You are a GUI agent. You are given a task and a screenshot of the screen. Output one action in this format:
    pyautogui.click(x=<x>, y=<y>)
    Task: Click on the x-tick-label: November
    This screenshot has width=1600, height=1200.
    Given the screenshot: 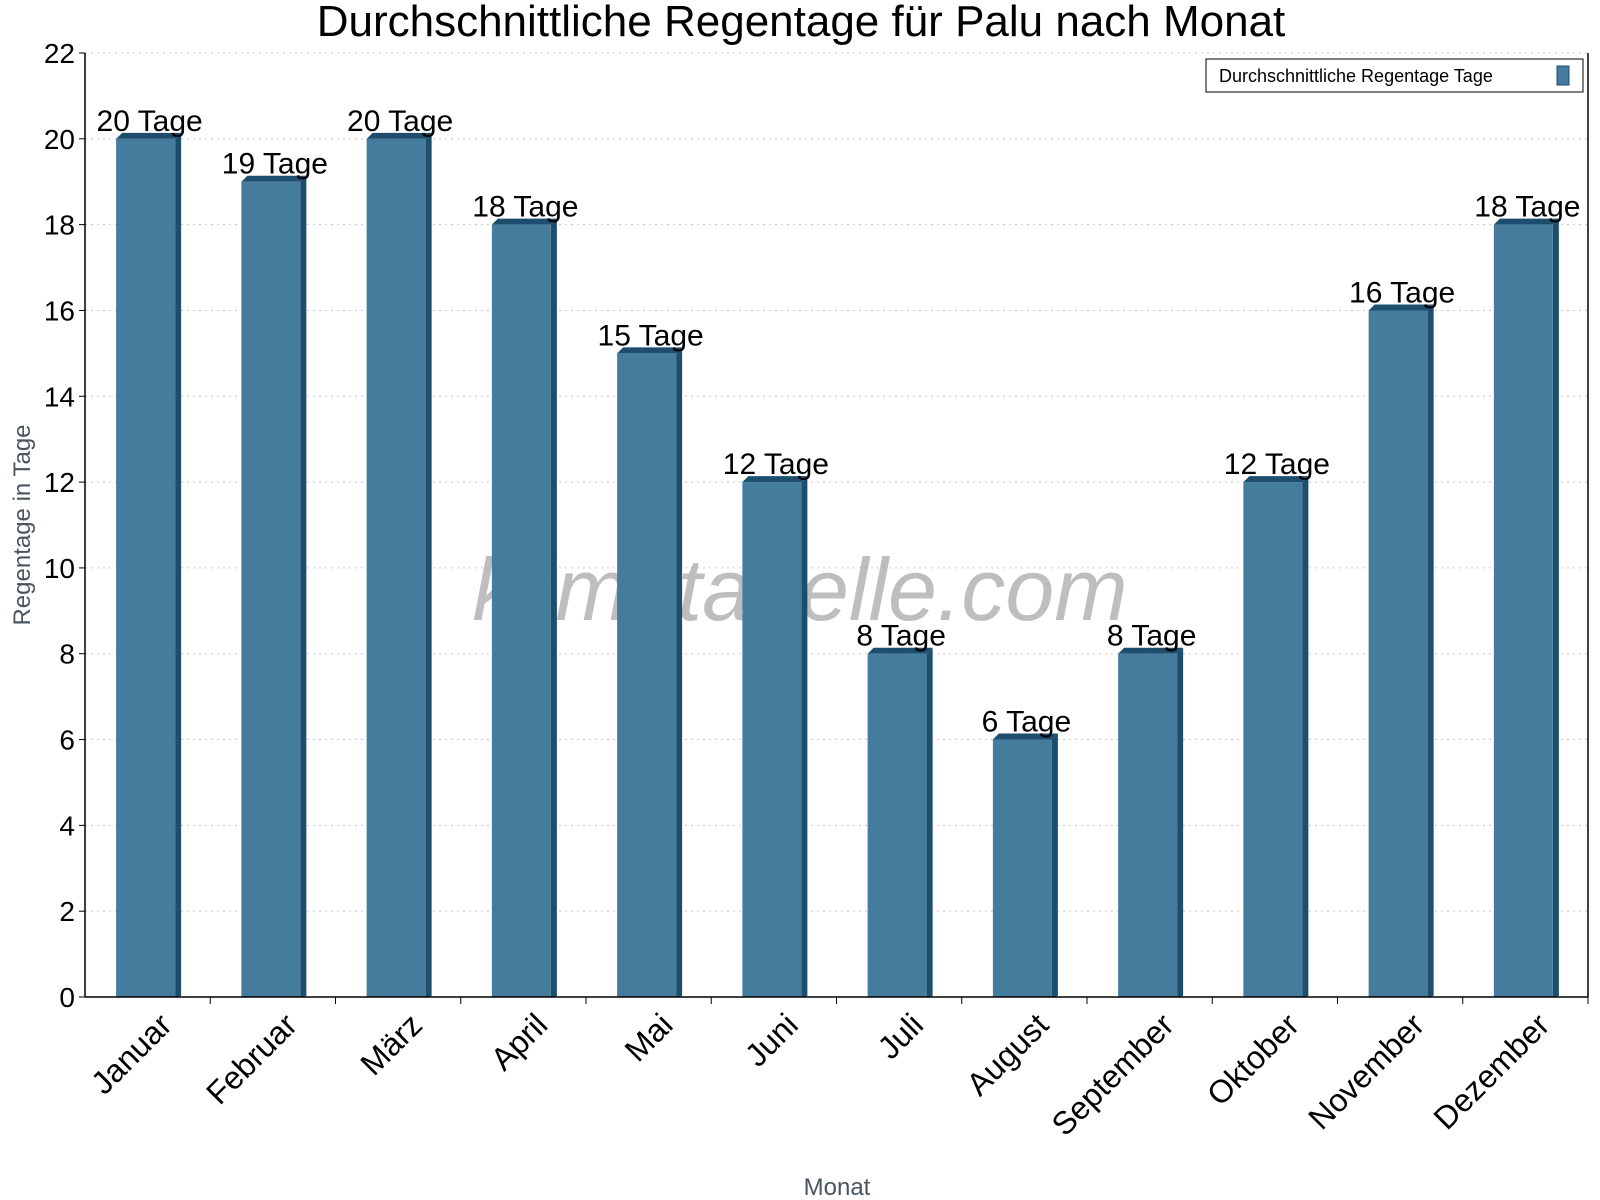 What is the action you would take?
    pyautogui.click(x=1366, y=1071)
    